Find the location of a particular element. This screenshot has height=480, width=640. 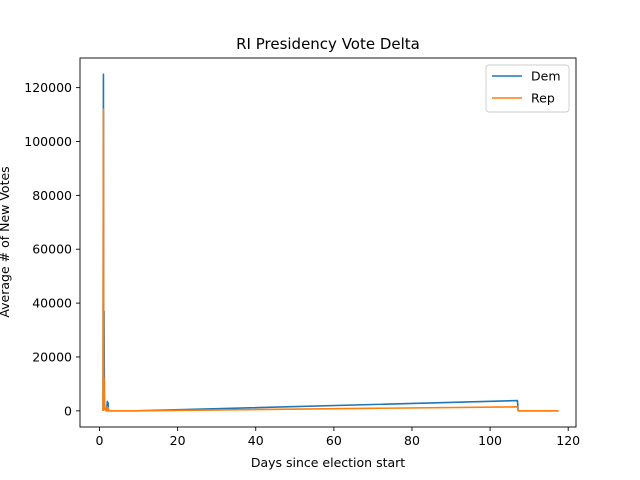

legend: Dem Rep is located at coordinates (527, 88).